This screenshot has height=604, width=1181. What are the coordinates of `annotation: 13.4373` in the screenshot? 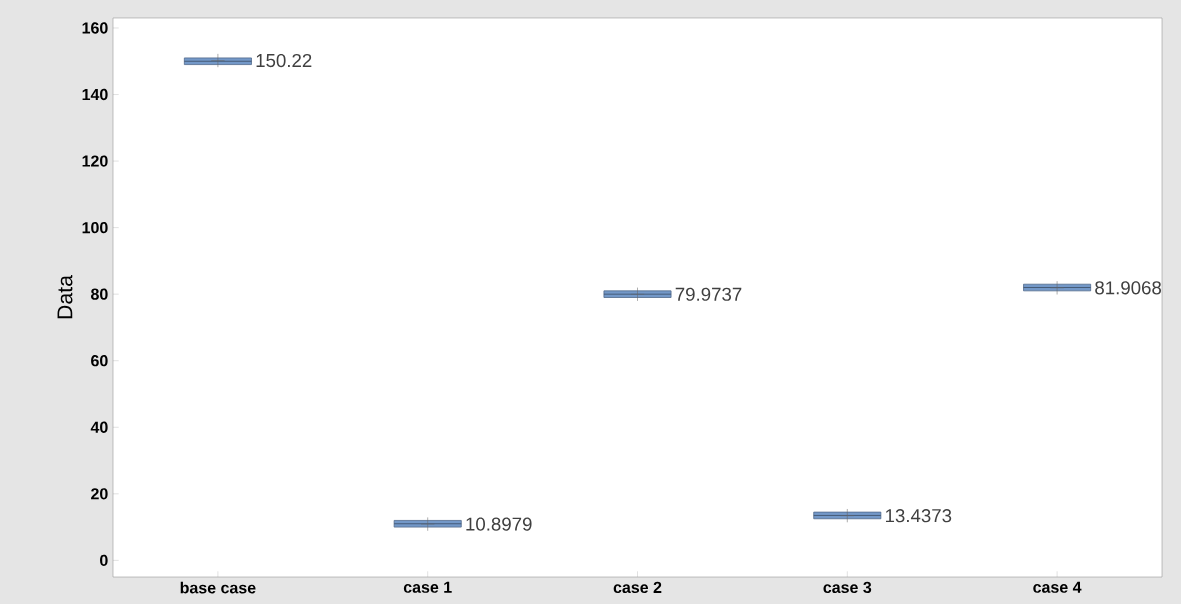 It's located at (918, 516).